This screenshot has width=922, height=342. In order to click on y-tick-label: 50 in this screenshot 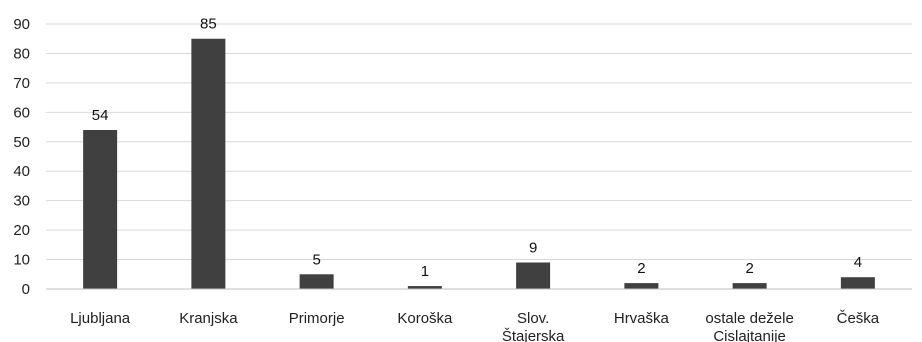, I will do `click(21, 142)`.